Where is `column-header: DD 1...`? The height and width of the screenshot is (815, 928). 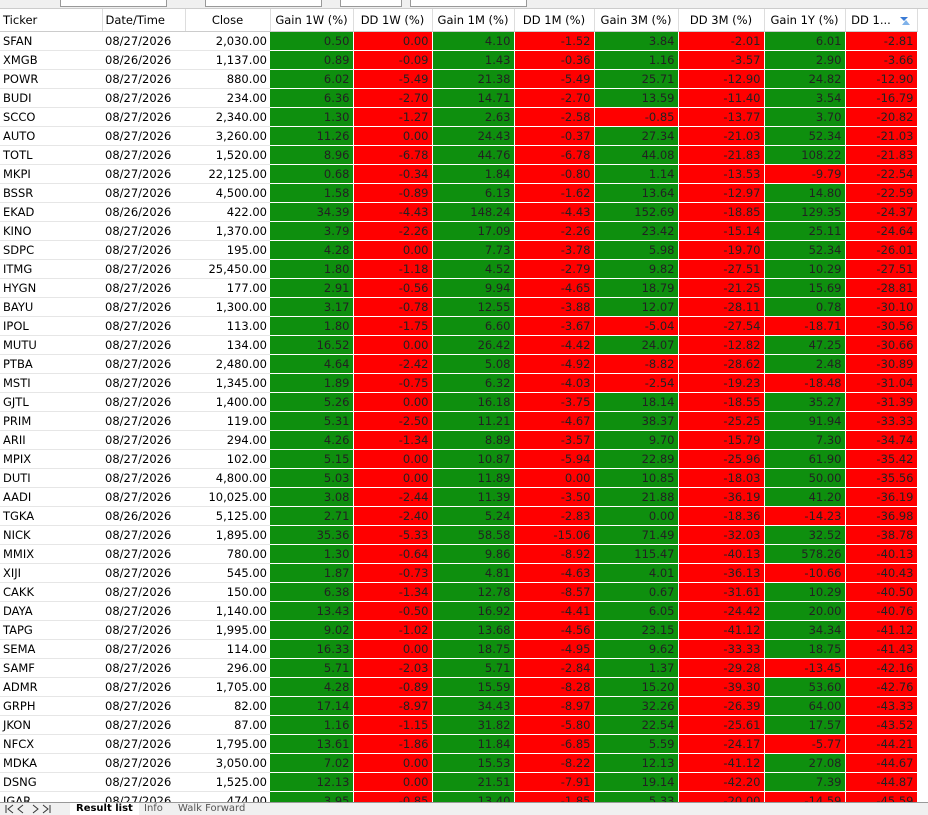
column-header: DD 1... is located at coordinates (881, 20).